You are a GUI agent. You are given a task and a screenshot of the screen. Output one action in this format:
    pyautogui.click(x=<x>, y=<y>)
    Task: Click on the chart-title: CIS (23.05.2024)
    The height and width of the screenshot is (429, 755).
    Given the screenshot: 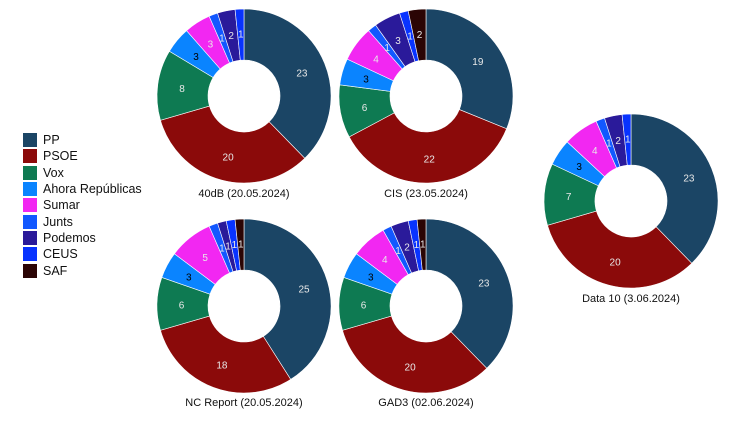 What is the action you would take?
    pyautogui.click(x=426, y=194)
    